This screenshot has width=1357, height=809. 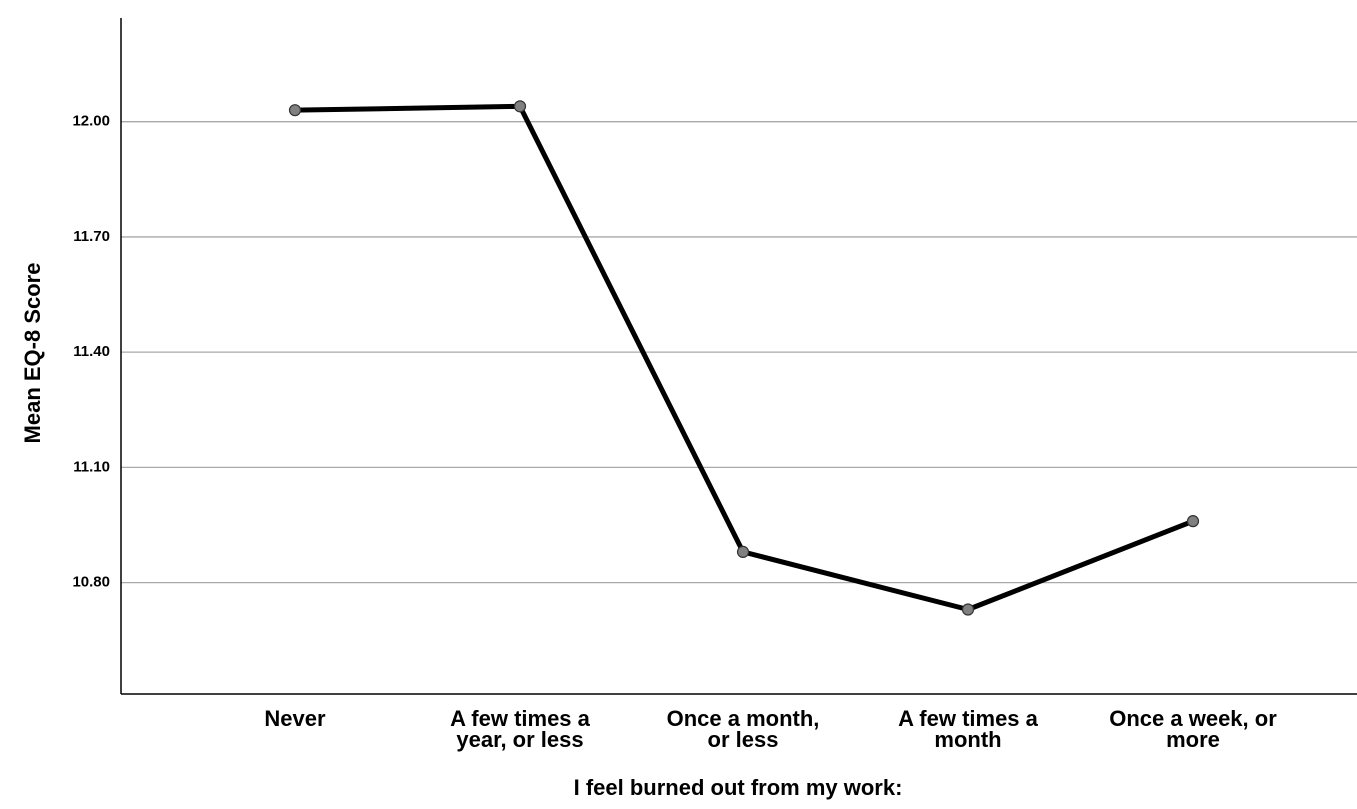 I want to click on x-tick-label: Once a week, or more, so click(x=1193, y=729).